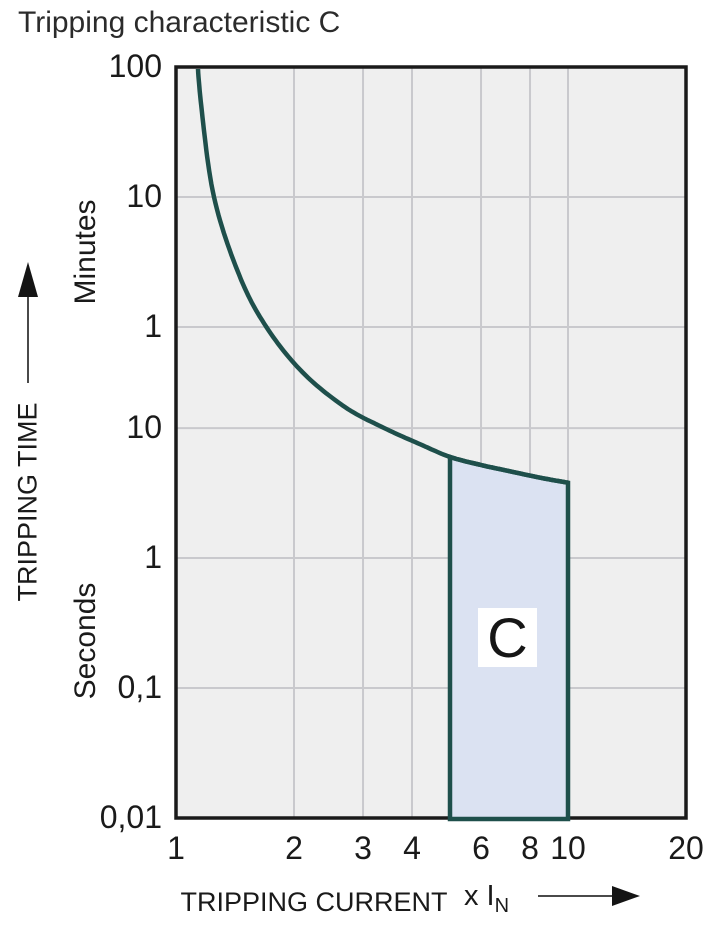  What do you see at coordinates (27, 502) in the screenshot?
I see `y-axis-title: TRIPPING TIME` at bounding box center [27, 502].